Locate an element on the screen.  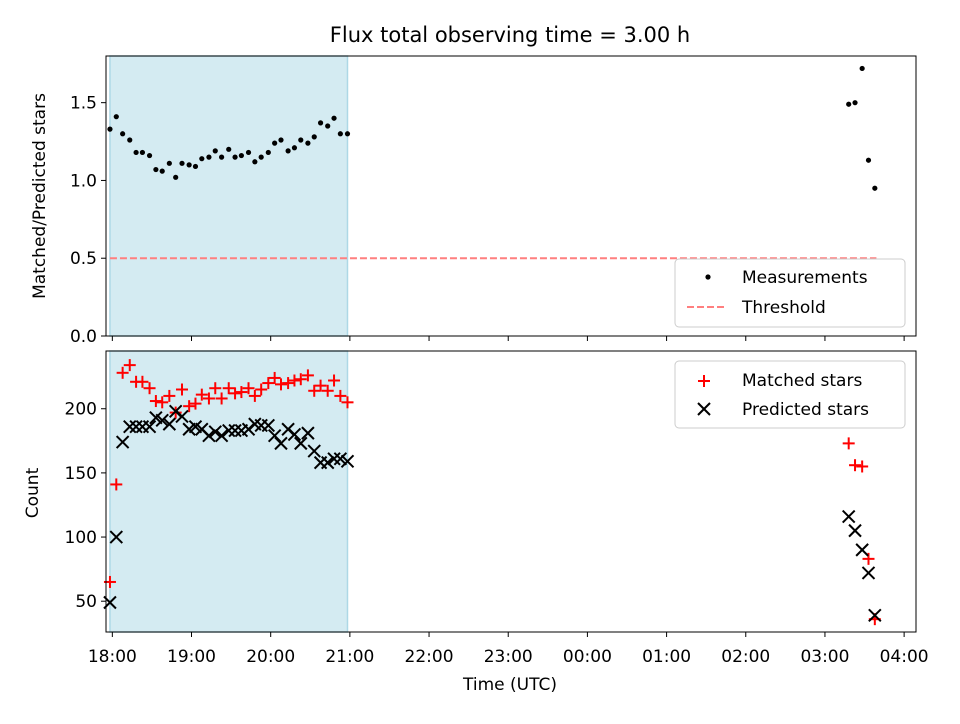
x-tick-label: 04:00 is located at coordinates (904, 657).